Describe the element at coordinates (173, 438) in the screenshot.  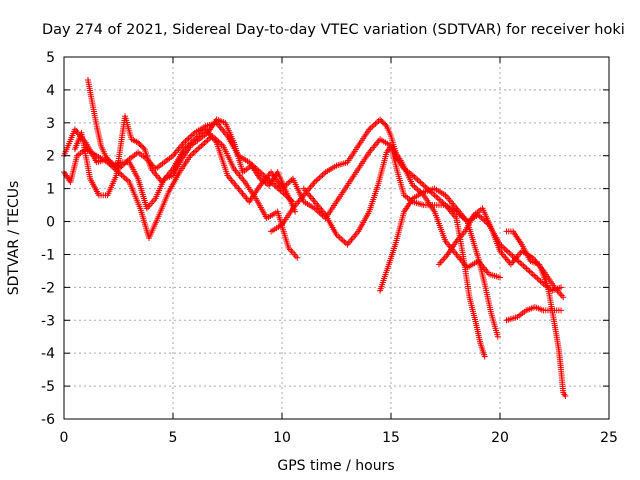
I see `x-tick-label: 5` at that location.